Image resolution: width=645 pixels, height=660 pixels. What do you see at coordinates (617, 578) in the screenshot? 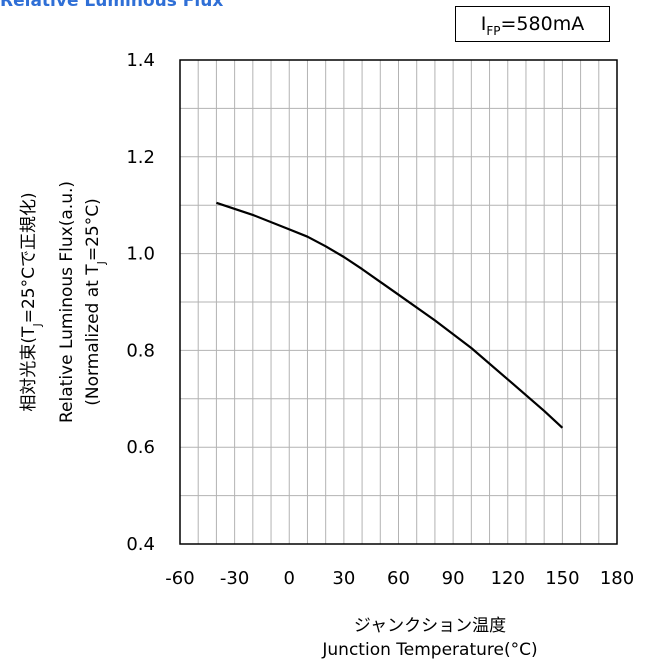
I see `x-tick-label: 180` at bounding box center [617, 578].